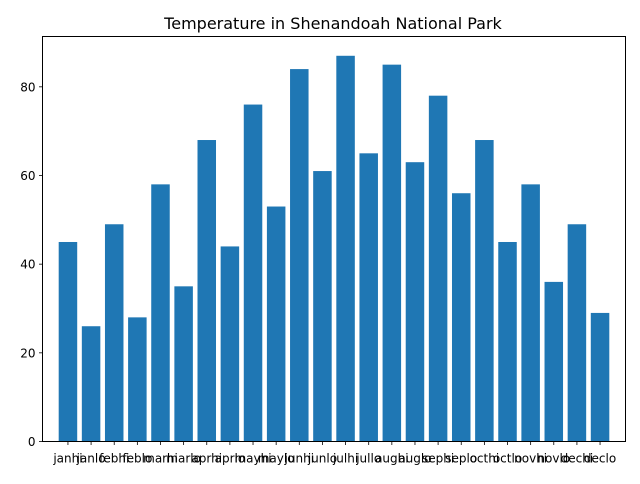 The height and width of the screenshot is (484, 640). Describe the element at coordinates (600, 459) in the screenshot. I see `x-tick-label: declo` at that location.